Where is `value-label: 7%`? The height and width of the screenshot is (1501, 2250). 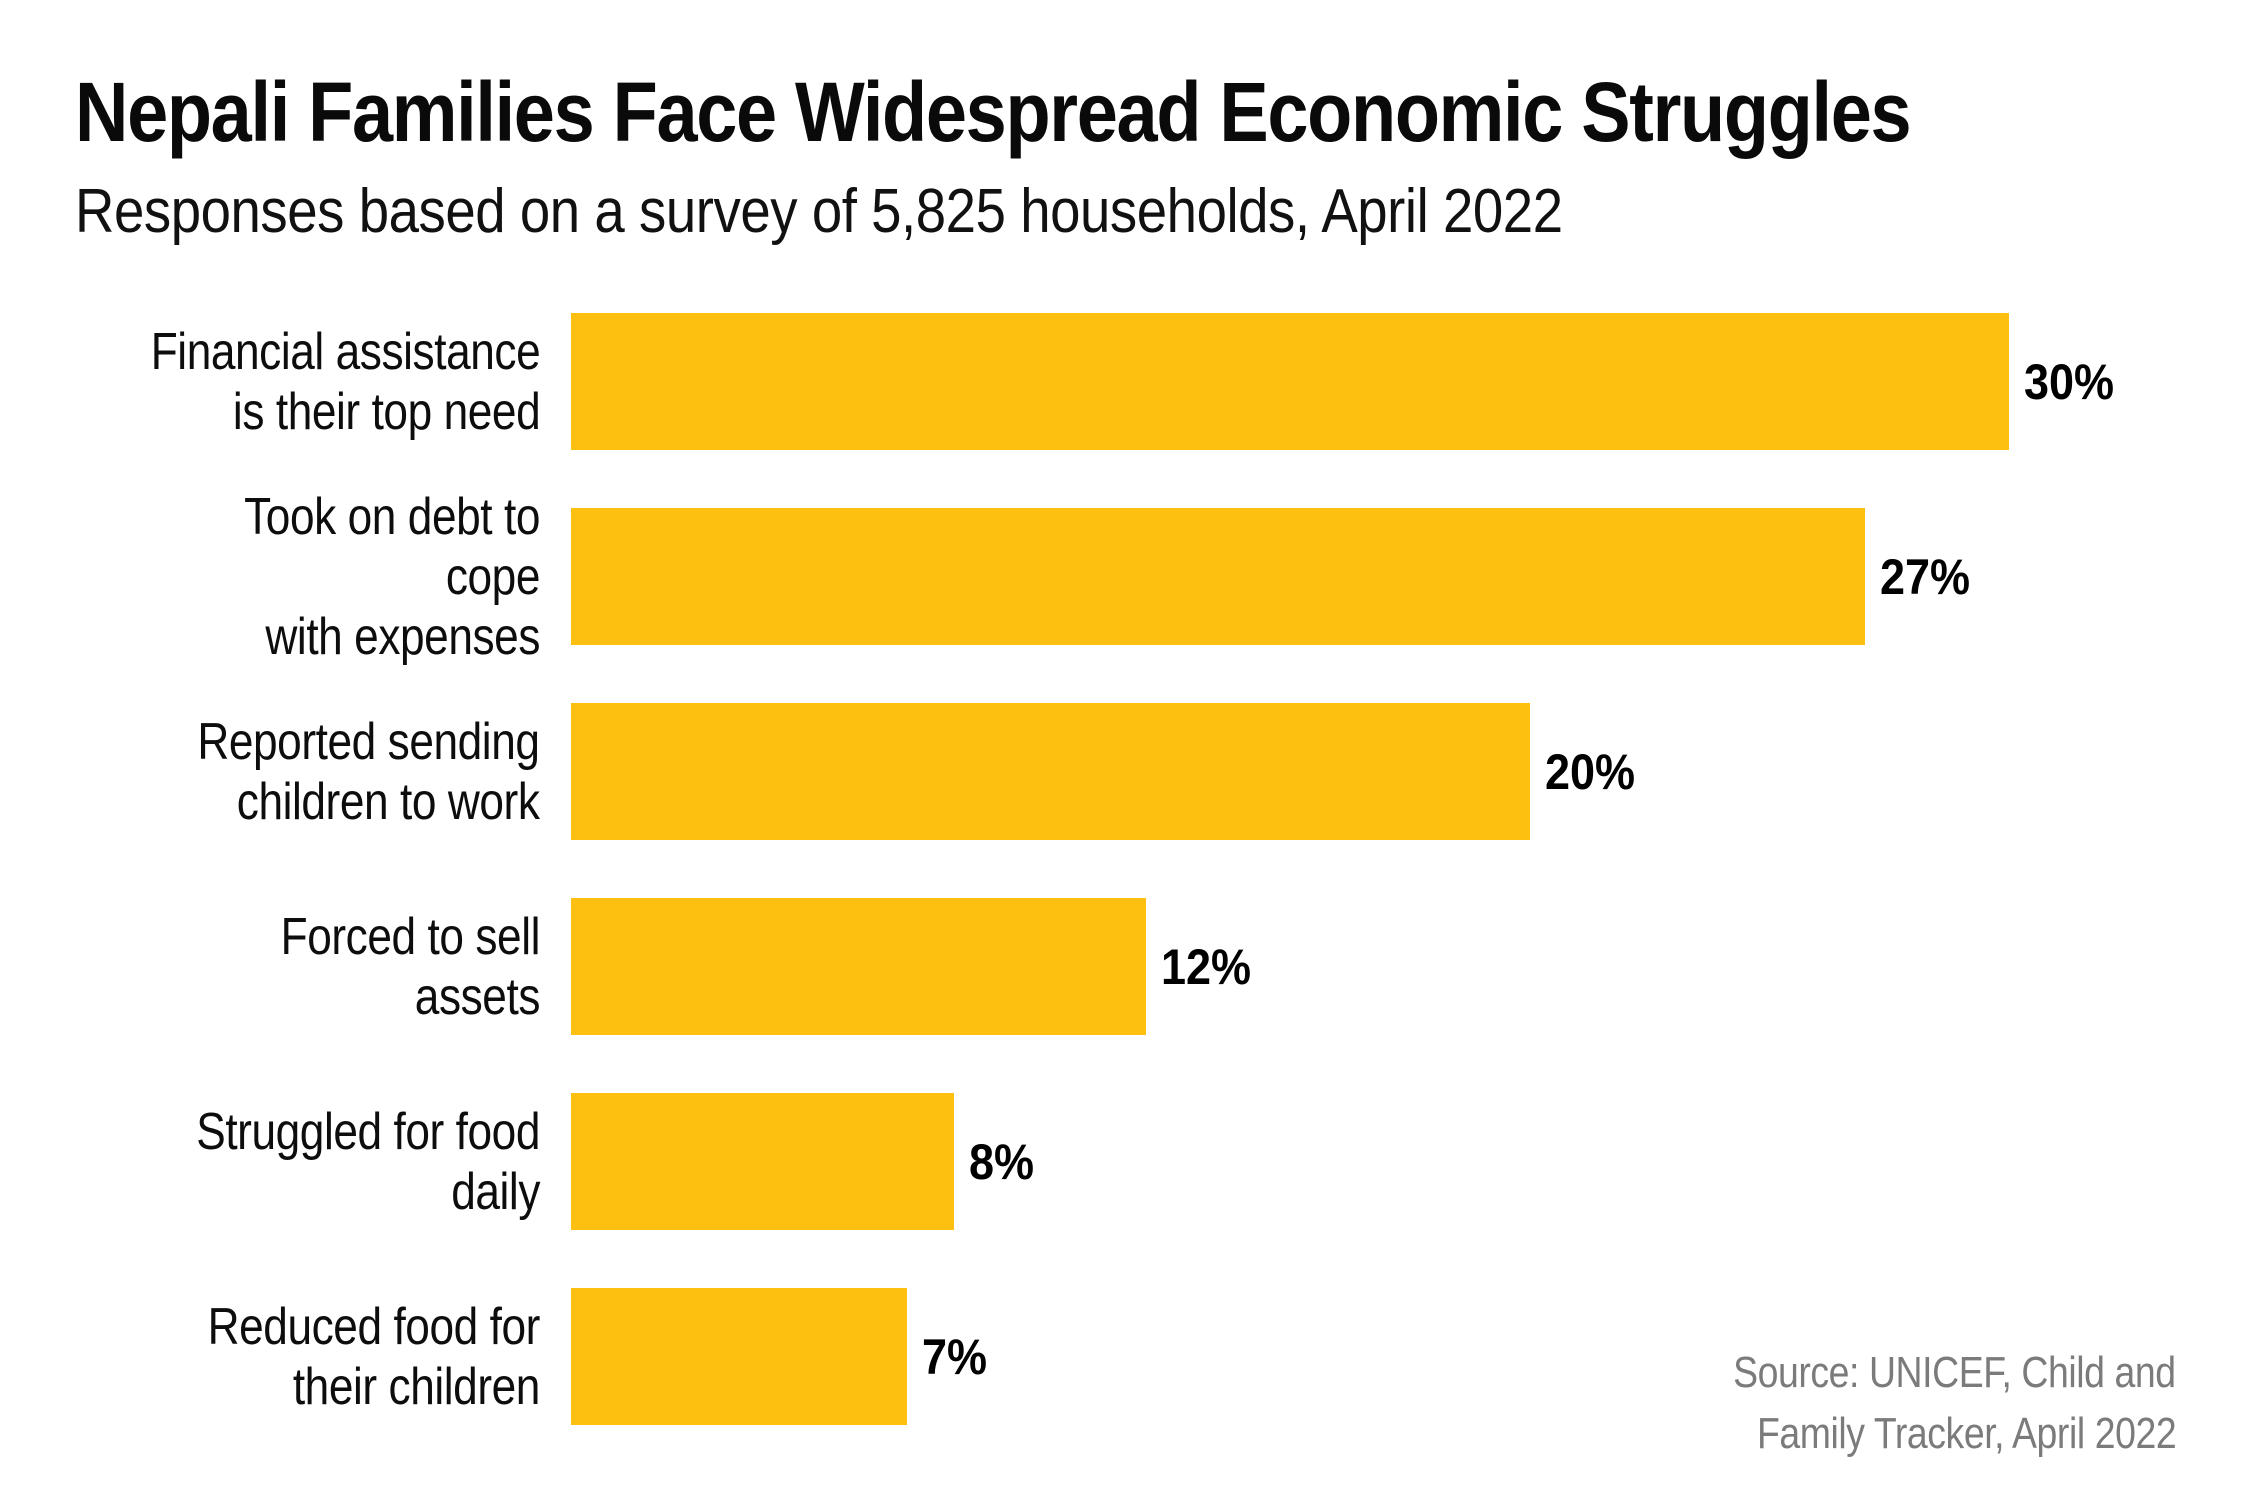
value-label: 7% is located at coordinates (958, 1357).